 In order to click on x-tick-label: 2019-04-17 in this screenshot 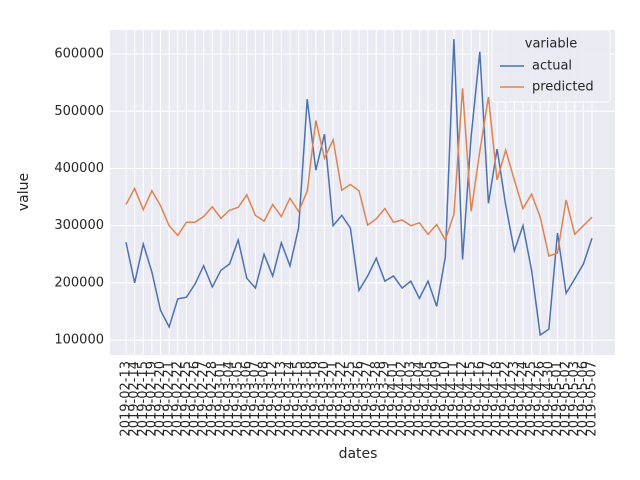, I will do `click(488, 399)`.